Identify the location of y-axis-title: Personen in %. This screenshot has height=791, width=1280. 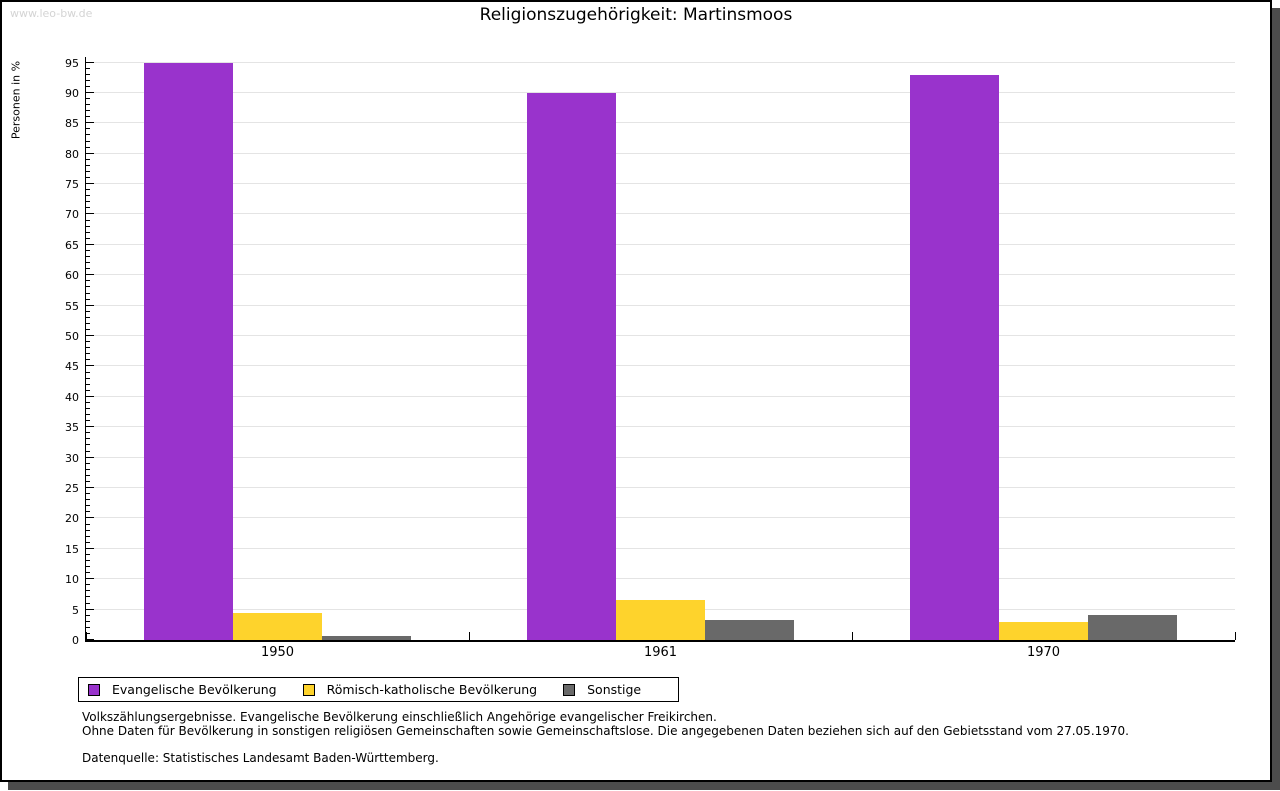
(16, 100).